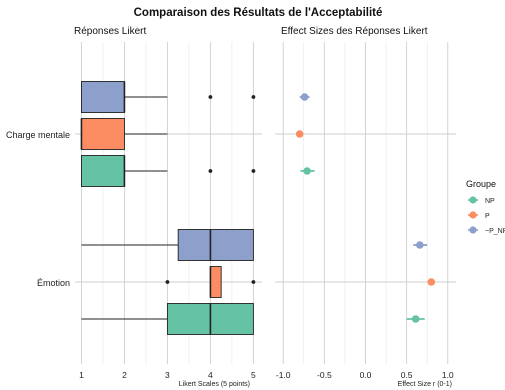  I want to click on right-x-ticks: -1.0 -0.5 0.0 0.5 1.0, so click(365, 375).